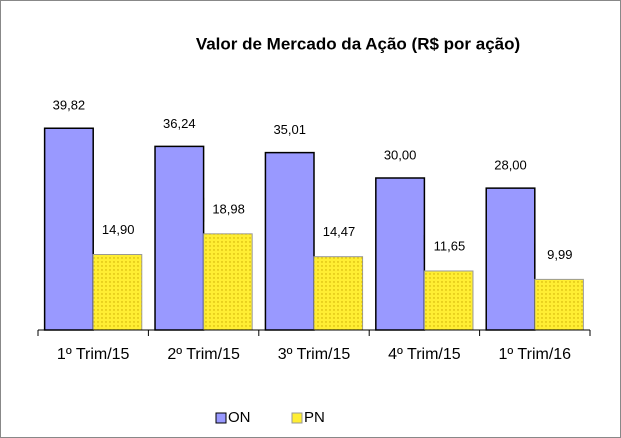  I want to click on data-label: 30,00, so click(400, 154).